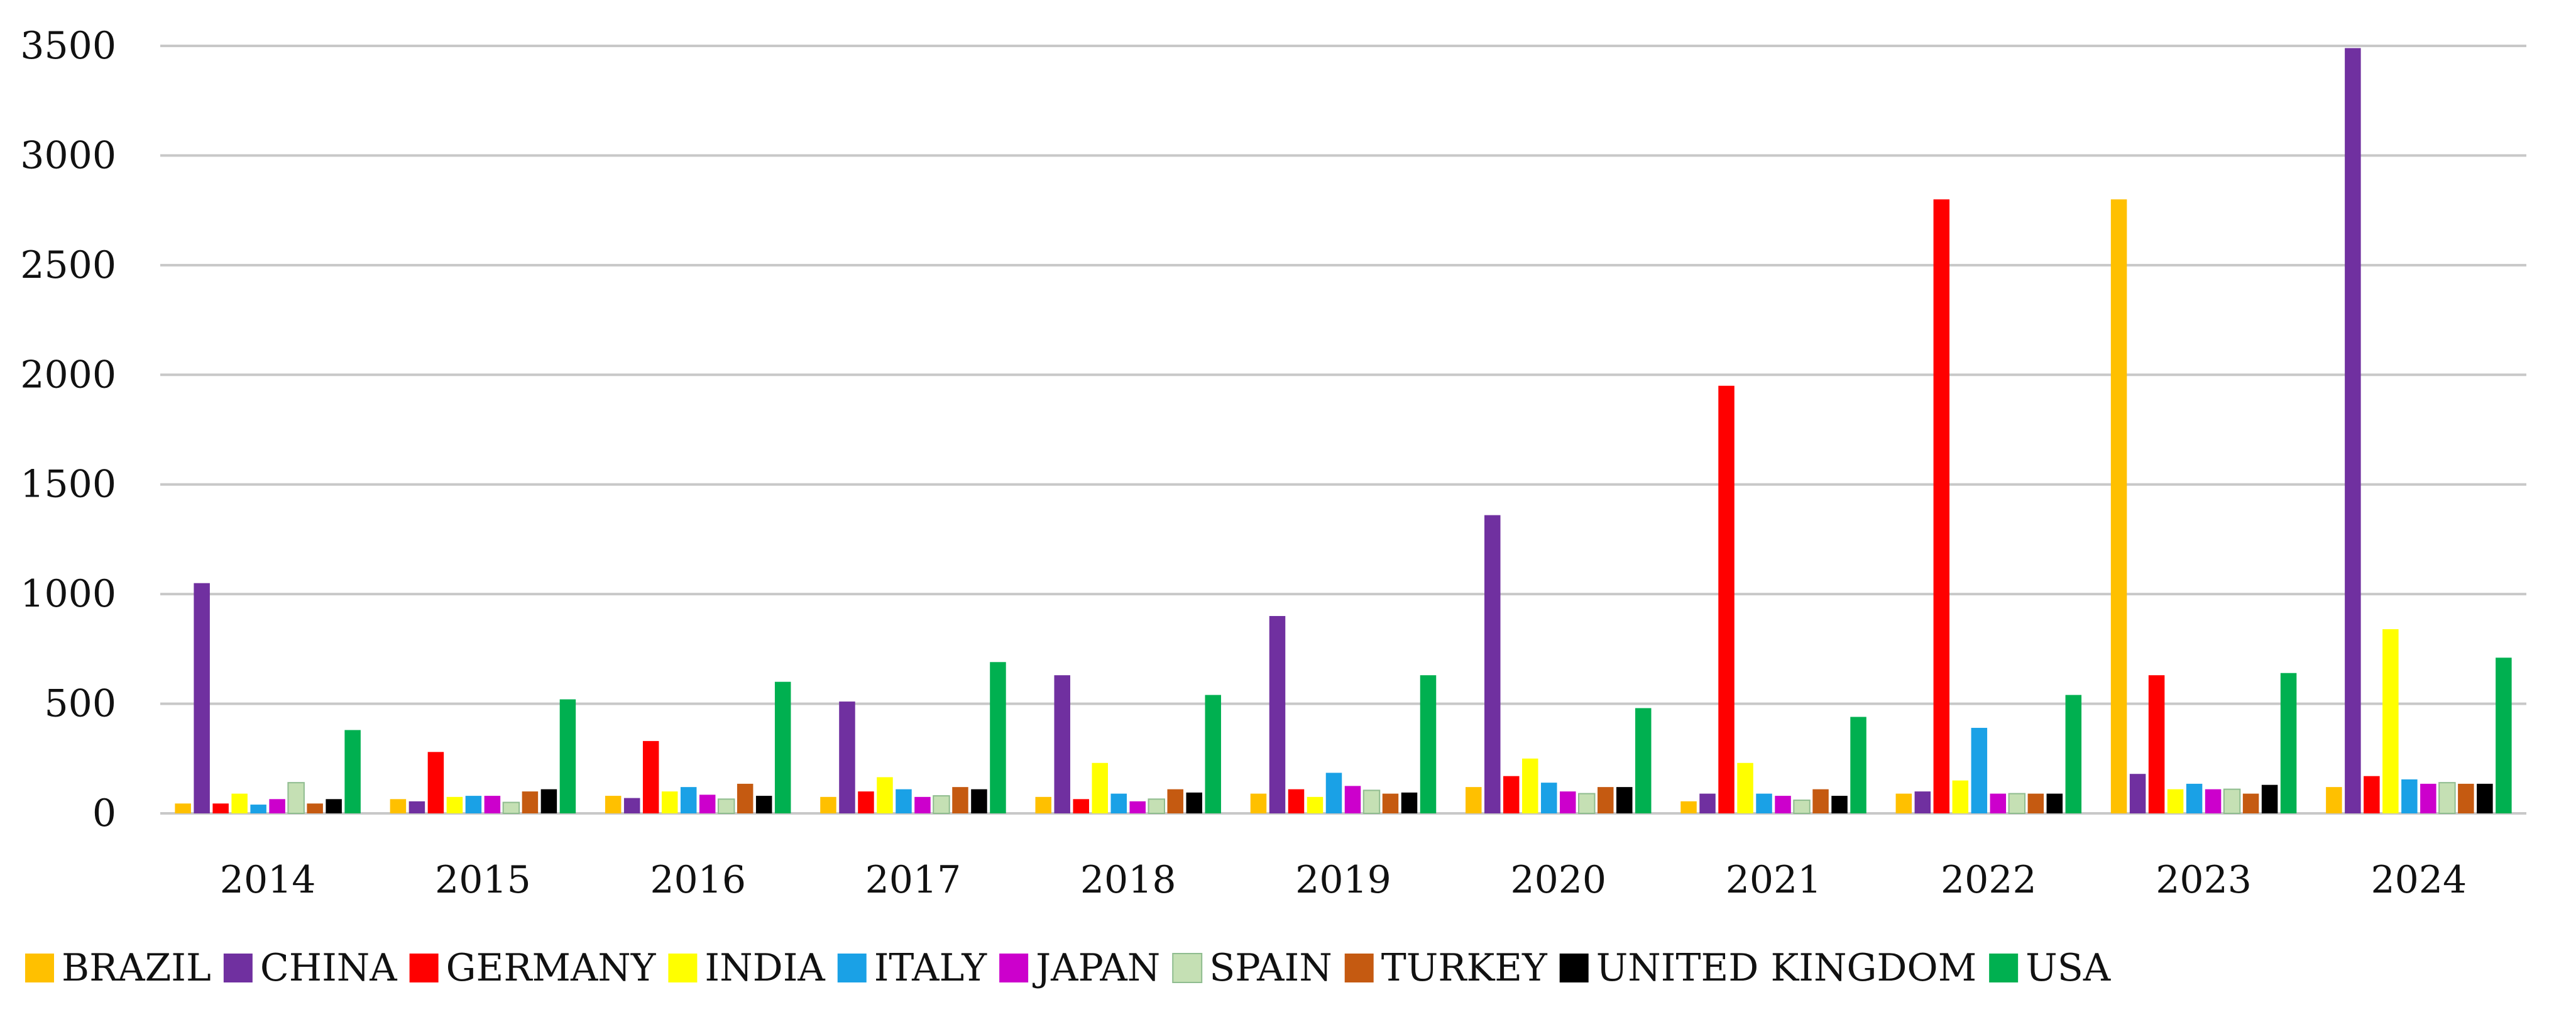 Image resolution: width=2576 pixels, height=1012 pixels. What do you see at coordinates (1587, 804) in the screenshot?
I see `bar-spain-2020` at bounding box center [1587, 804].